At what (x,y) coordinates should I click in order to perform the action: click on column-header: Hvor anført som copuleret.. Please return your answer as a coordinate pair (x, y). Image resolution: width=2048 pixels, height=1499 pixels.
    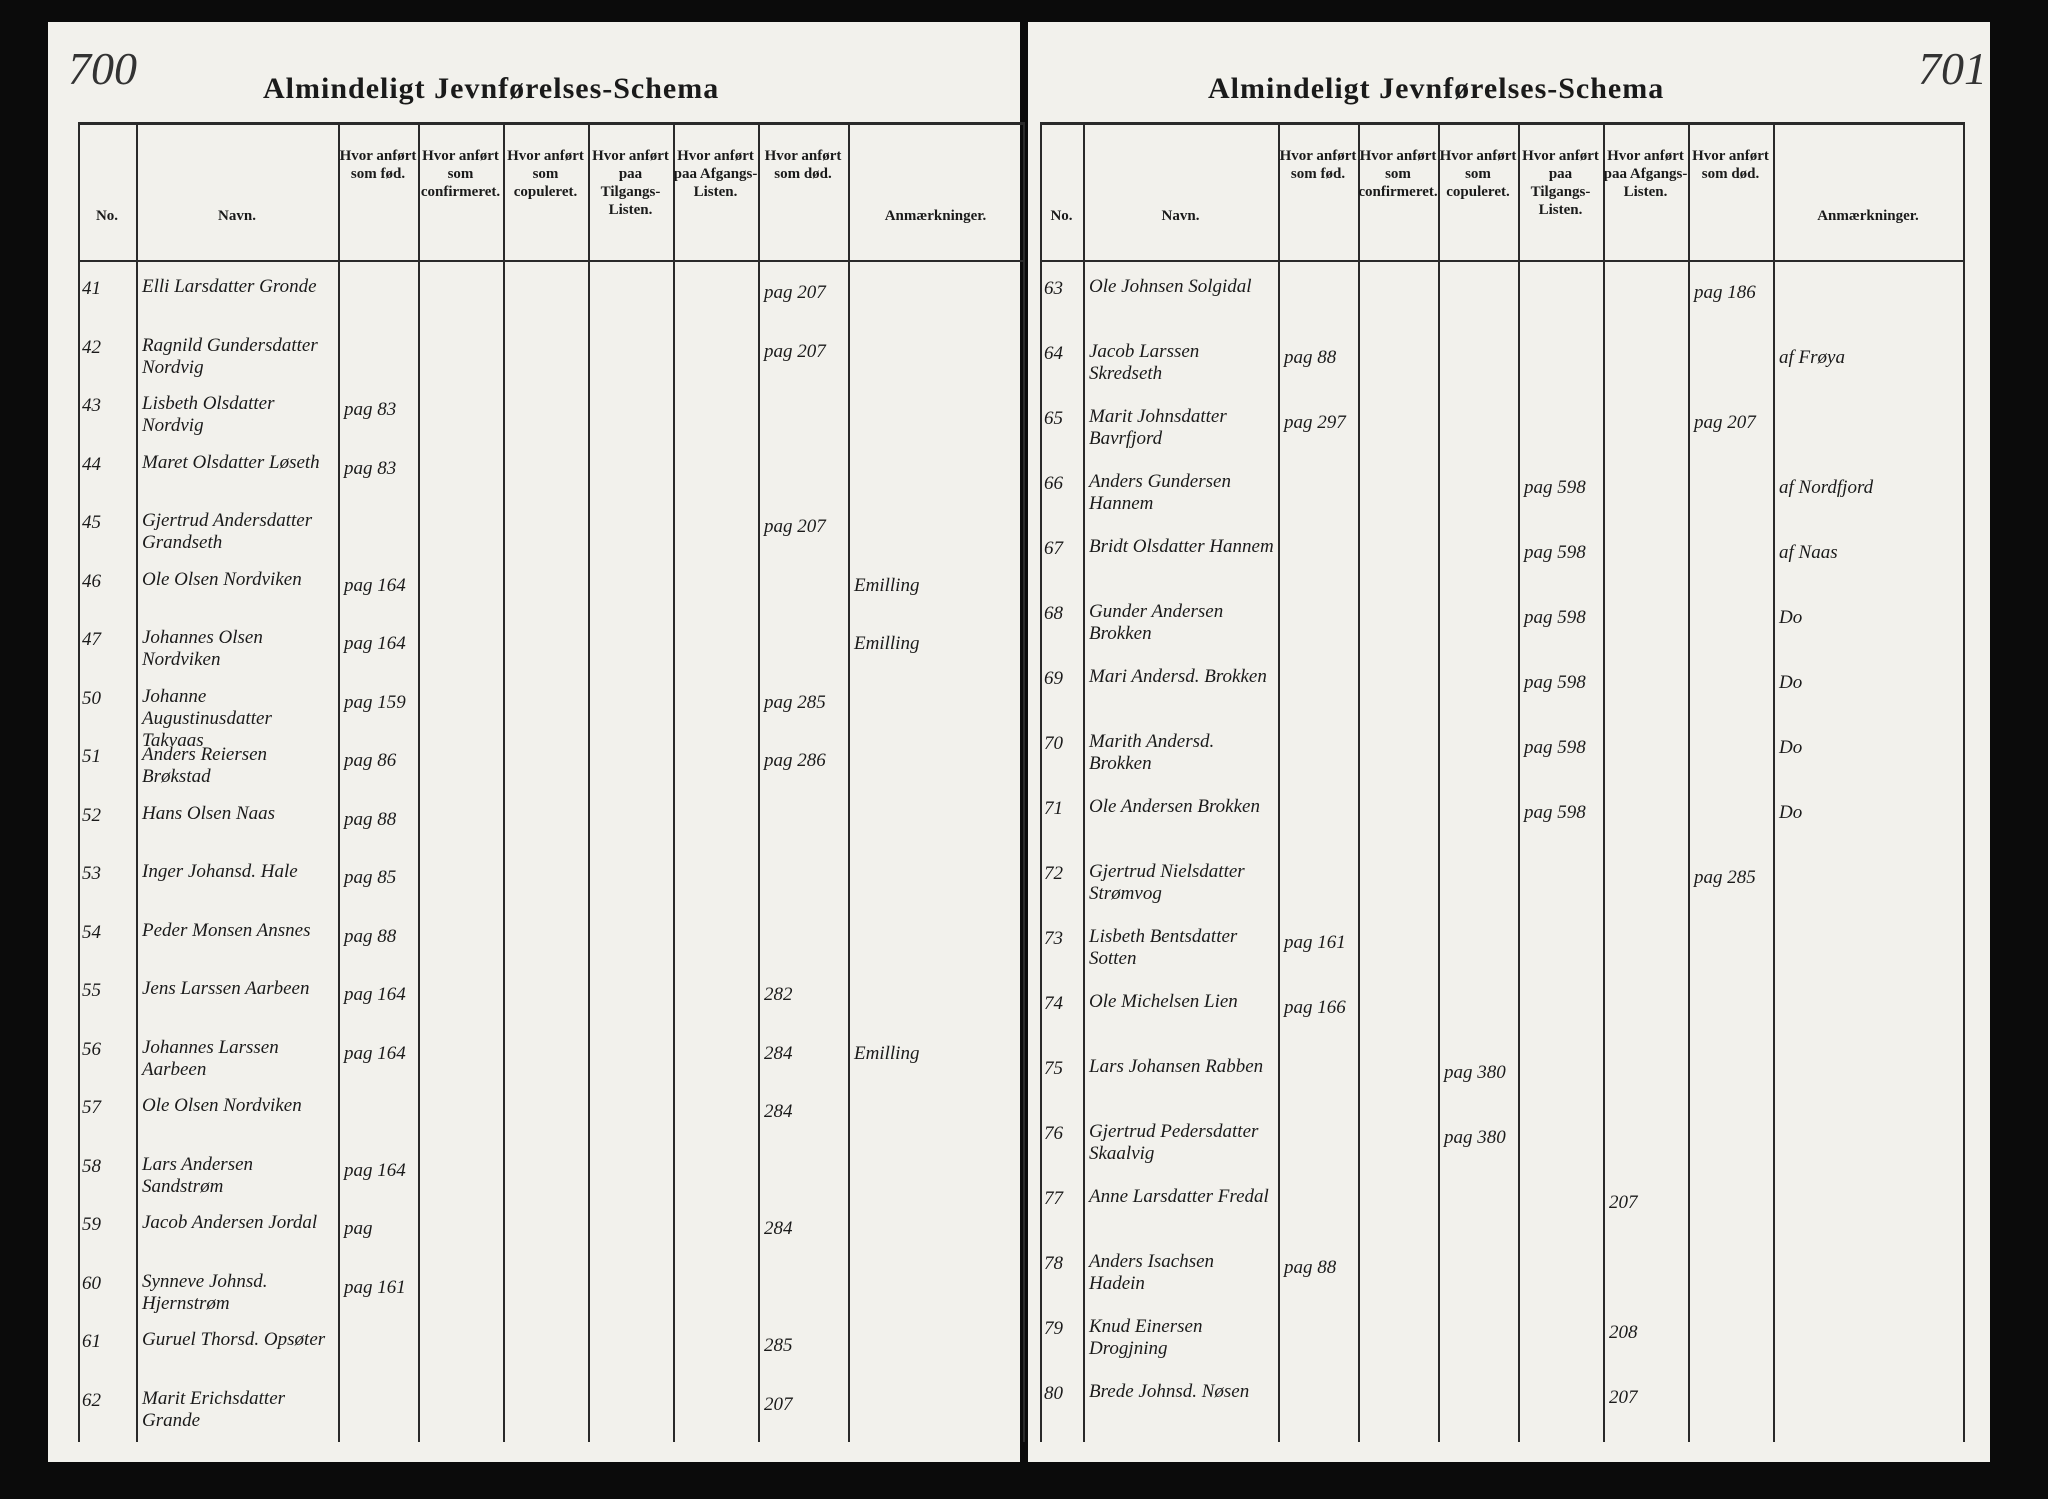
    Looking at the image, I should click on (545, 174).